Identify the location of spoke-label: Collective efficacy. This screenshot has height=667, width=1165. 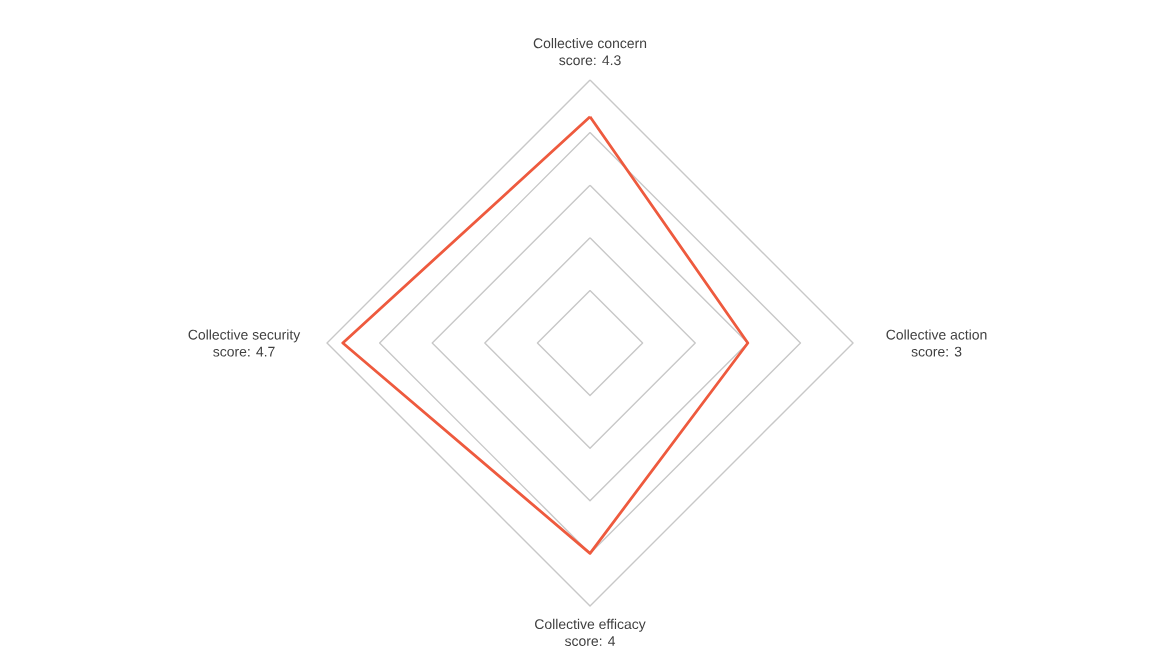
(590, 625).